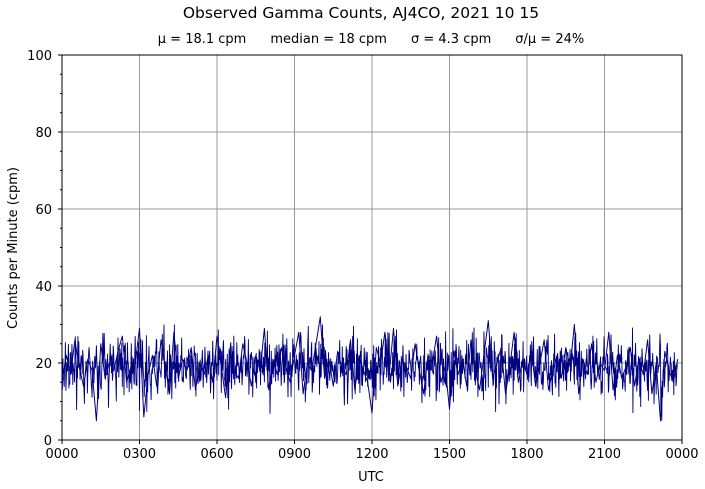 This screenshot has height=489, width=705. I want to click on stat-cv: σ/μ = 24%, so click(550, 39).